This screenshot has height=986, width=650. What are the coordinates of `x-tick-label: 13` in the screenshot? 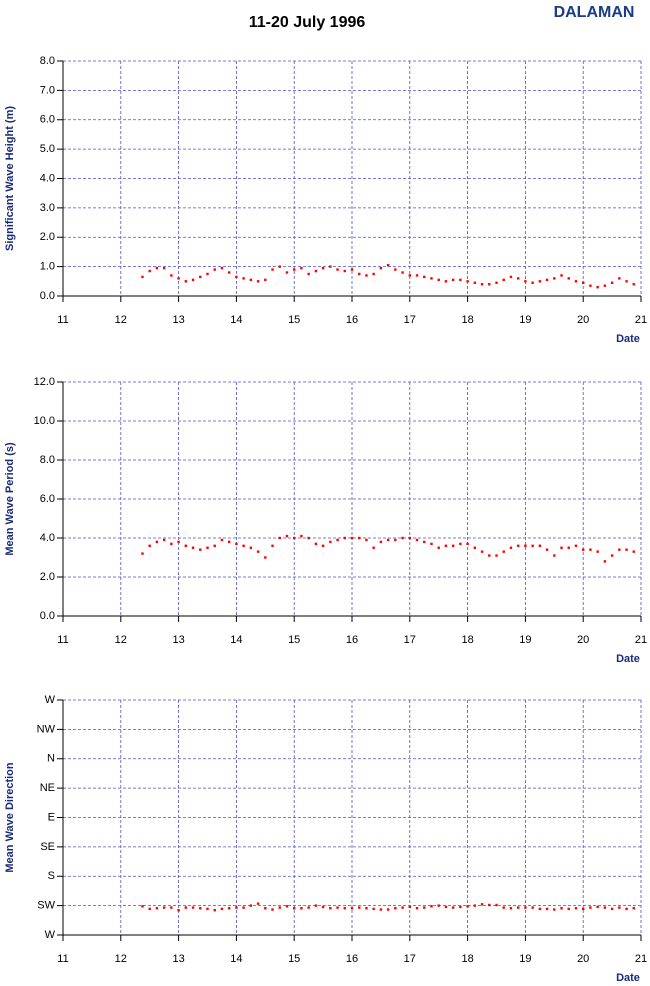 It's located at (178, 959).